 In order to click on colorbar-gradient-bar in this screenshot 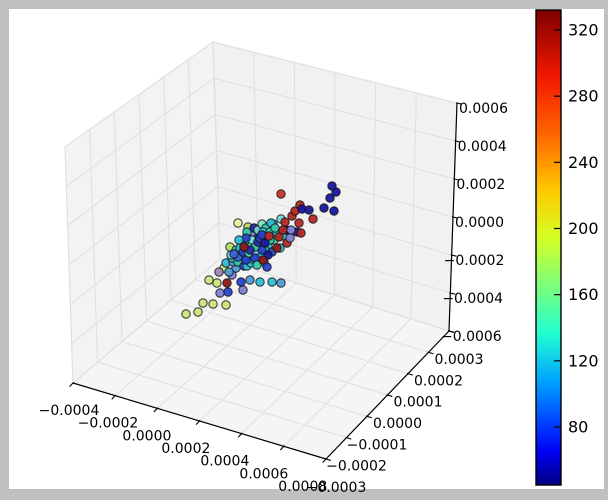, I will do `click(548, 247)`.